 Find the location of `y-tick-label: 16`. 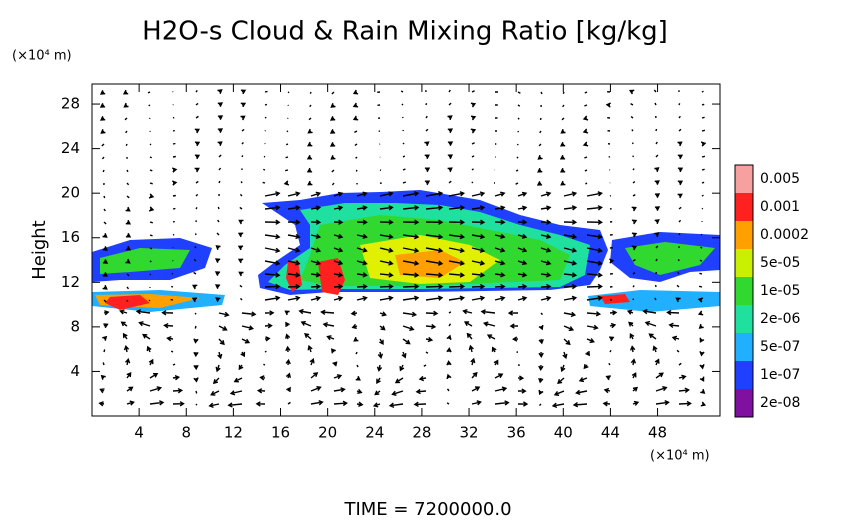

y-tick-label: 16 is located at coordinates (70, 237).